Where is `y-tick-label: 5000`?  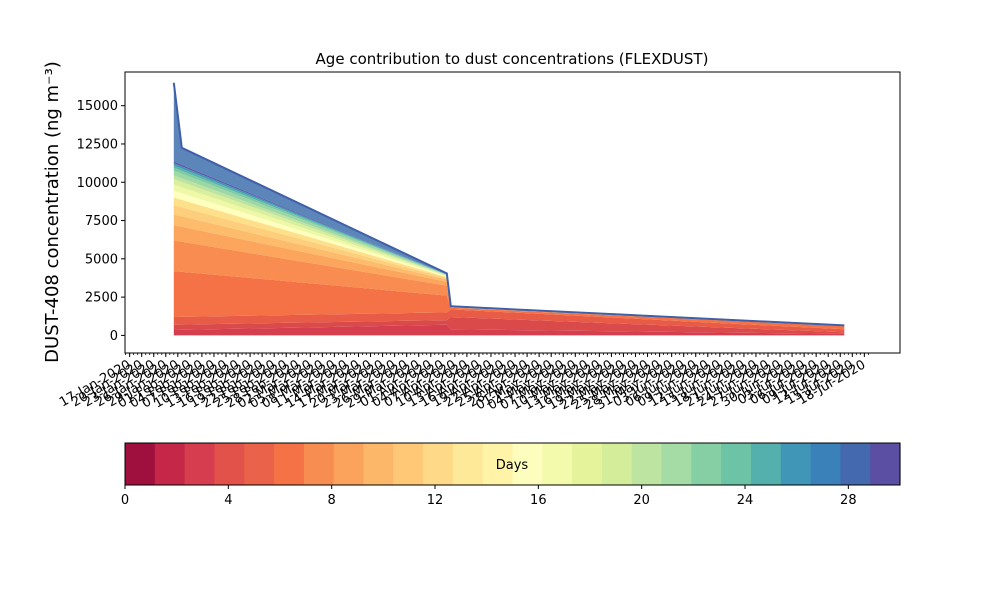
y-tick-label: 5000 is located at coordinates (101, 259).